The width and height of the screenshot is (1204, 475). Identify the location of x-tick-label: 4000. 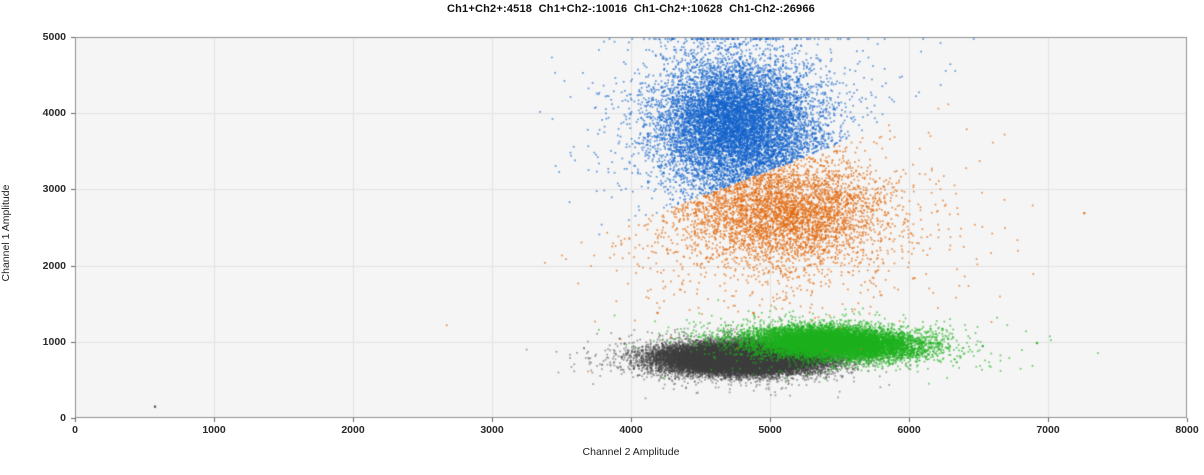
(631, 430).